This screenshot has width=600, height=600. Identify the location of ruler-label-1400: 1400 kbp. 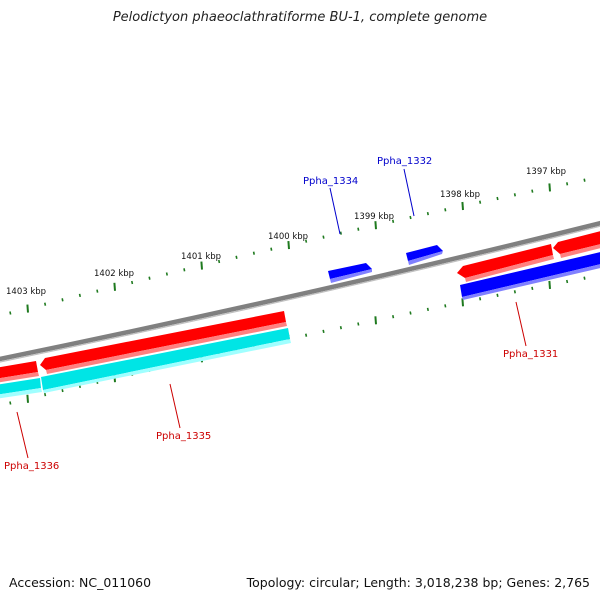
(288, 237).